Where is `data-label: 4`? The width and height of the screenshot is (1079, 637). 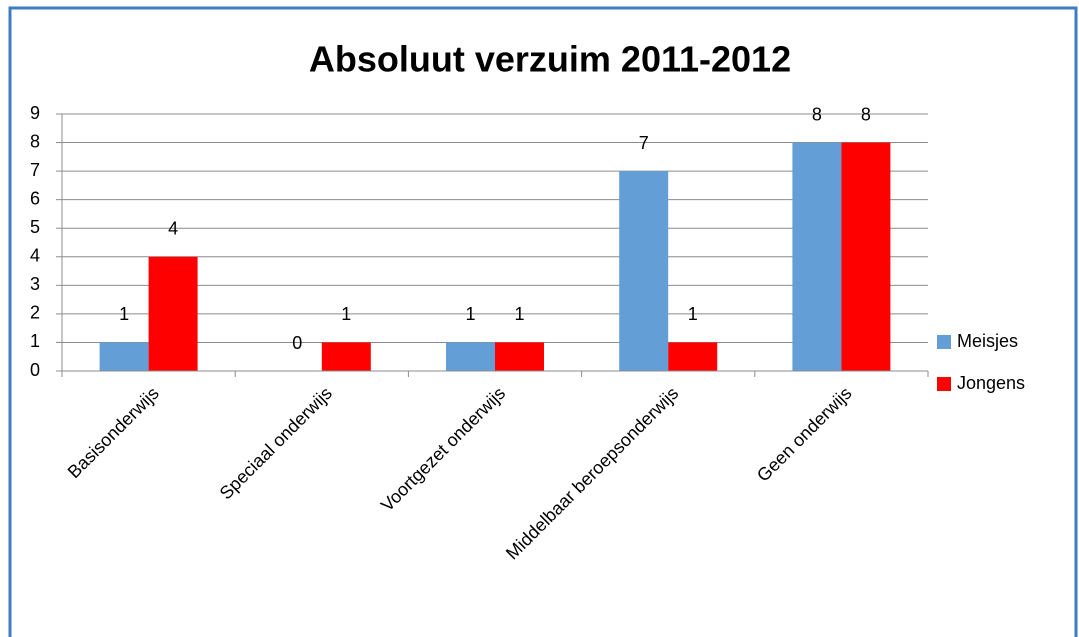 data-label: 4 is located at coordinates (173, 229).